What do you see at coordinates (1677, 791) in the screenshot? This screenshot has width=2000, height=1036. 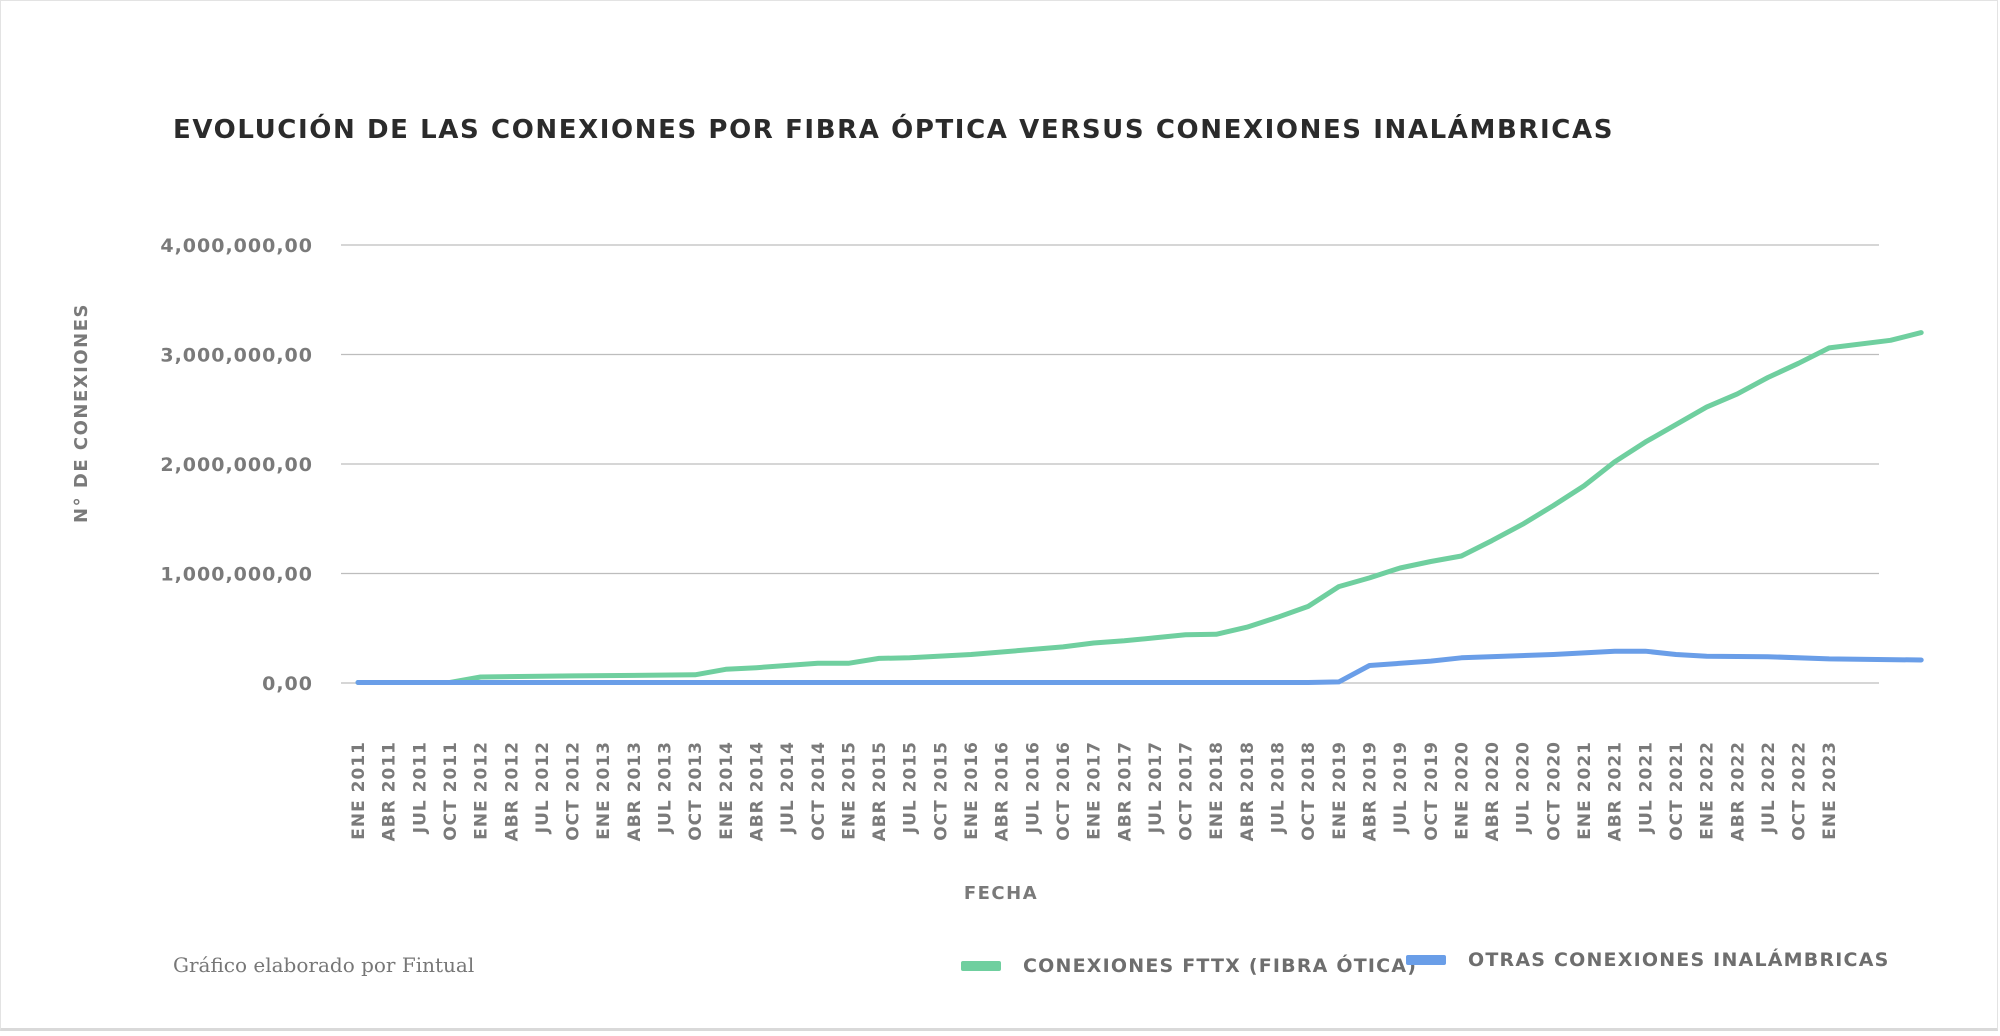 I see `x-tick-label: OCT 2021` at bounding box center [1677, 791].